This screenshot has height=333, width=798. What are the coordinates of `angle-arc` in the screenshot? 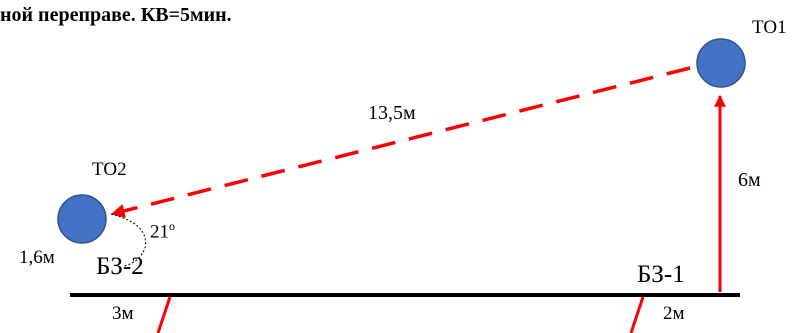 It's located at (128, 240).